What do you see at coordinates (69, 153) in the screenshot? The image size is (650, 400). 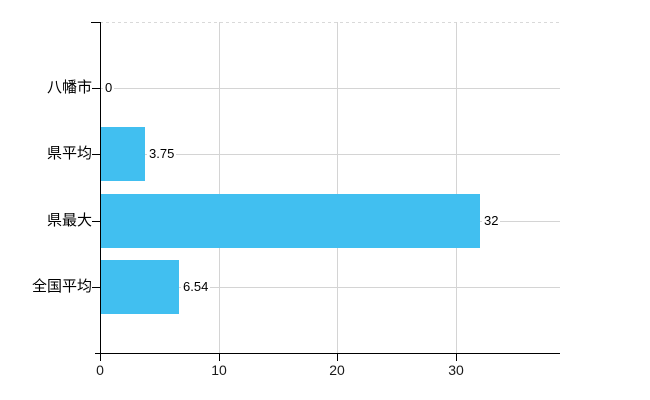 I see `category-label: 県平均` at bounding box center [69, 153].